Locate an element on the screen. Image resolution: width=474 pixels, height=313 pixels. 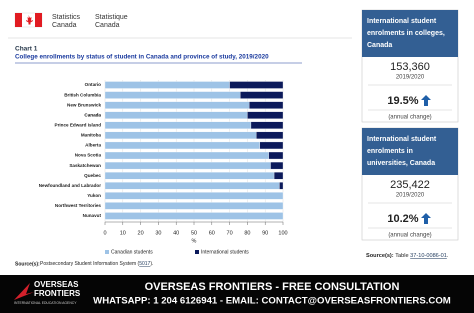
chart-label: Chart 1 is located at coordinates (26, 49).